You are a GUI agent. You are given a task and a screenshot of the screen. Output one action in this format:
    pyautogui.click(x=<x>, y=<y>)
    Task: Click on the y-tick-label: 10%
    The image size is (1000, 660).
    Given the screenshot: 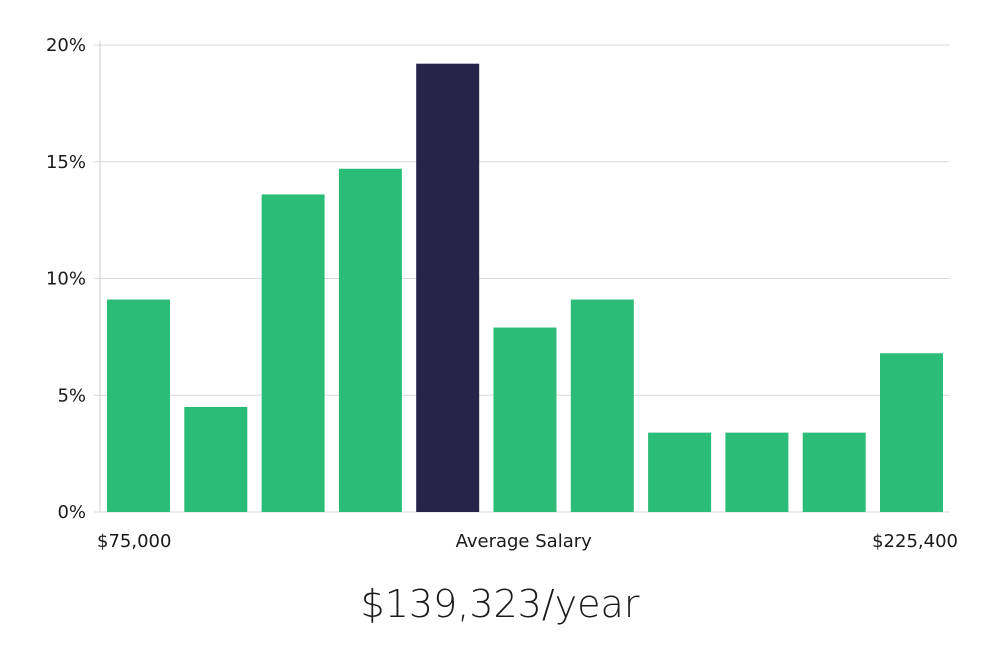 What is the action you would take?
    pyautogui.click(x=66, y=279)
    